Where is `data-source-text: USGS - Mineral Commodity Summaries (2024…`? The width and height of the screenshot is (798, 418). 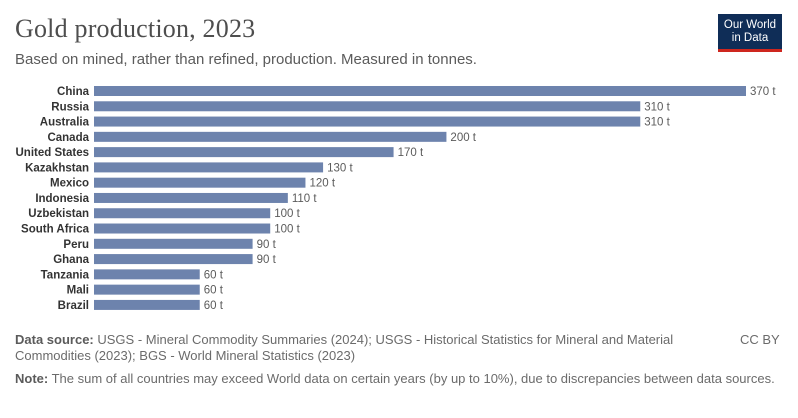 data-source-text: USGS - Mineral Commodity Summaries (2024… is located at coordinates (344, 347).